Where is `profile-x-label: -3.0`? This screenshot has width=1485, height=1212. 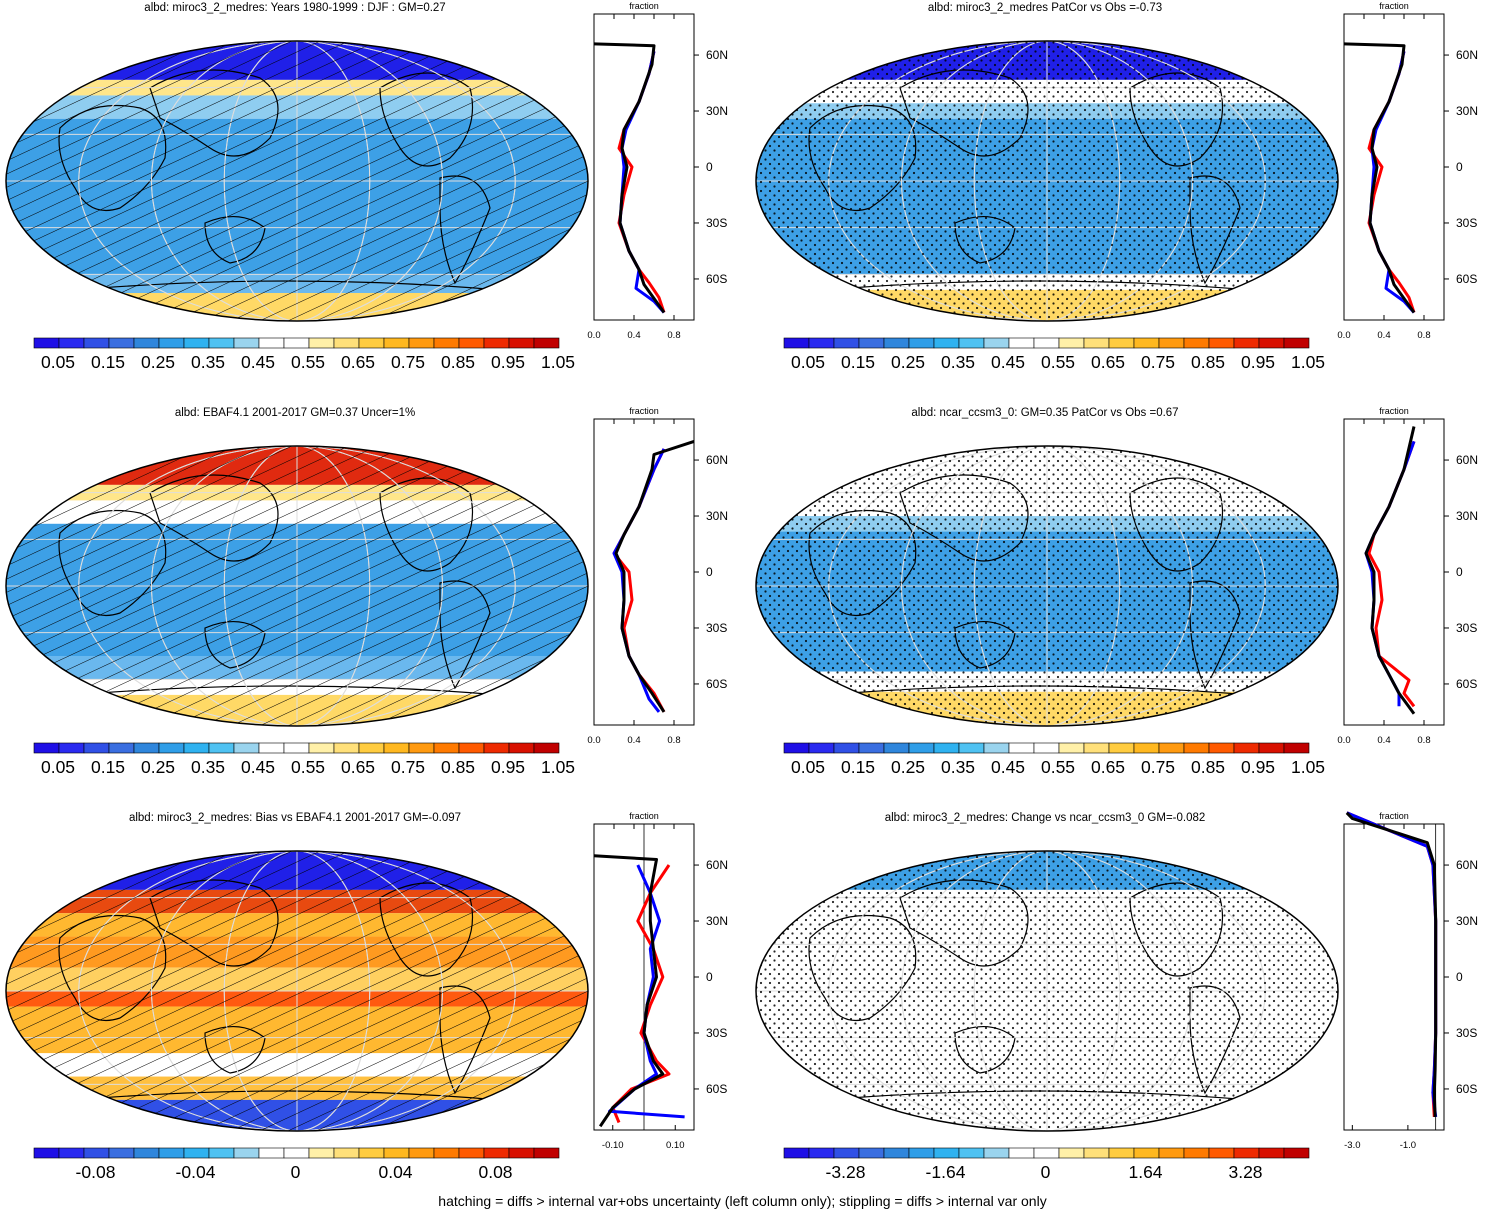
profile-x-label: -3.0 is located at coordinates (1352, 1145).